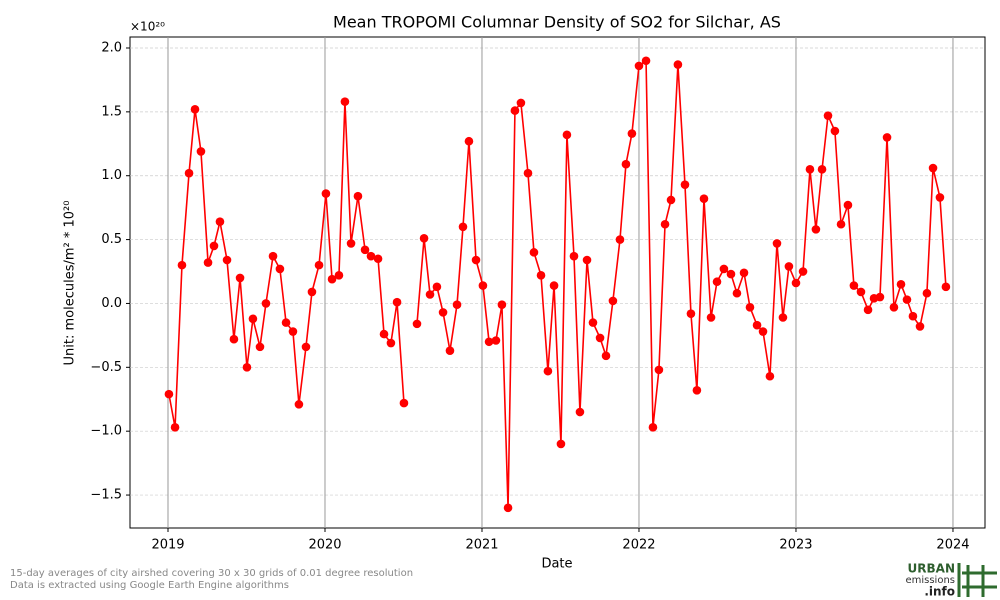  I want to click on x-tick-label: 2019, so click(167, 545).